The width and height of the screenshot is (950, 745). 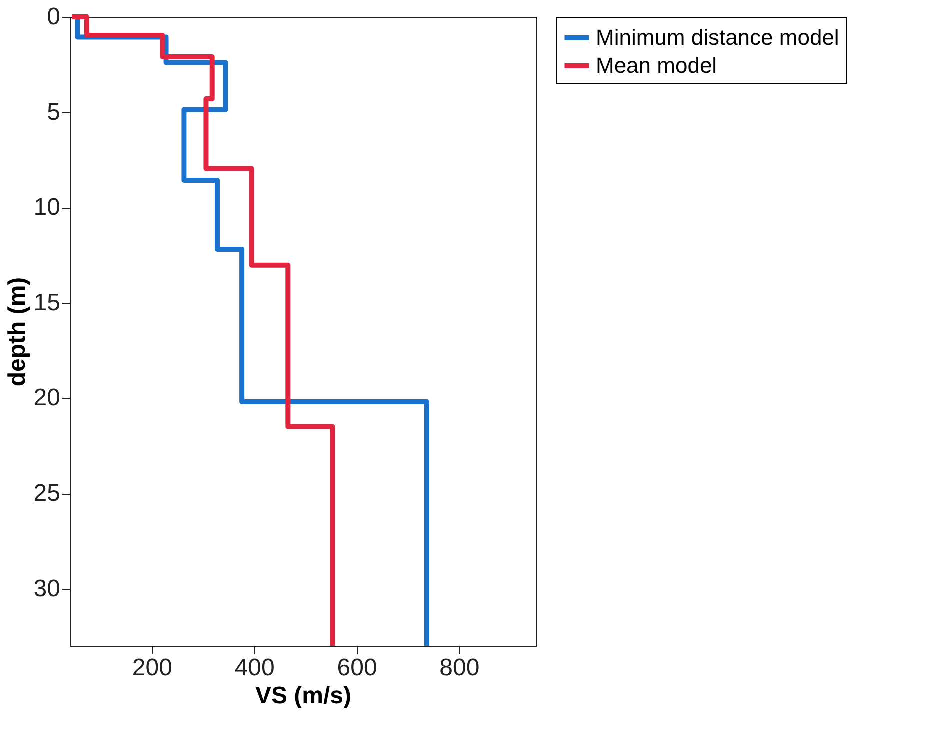 I want to click on y-tick-label: 10, so click(x=47, y=208).